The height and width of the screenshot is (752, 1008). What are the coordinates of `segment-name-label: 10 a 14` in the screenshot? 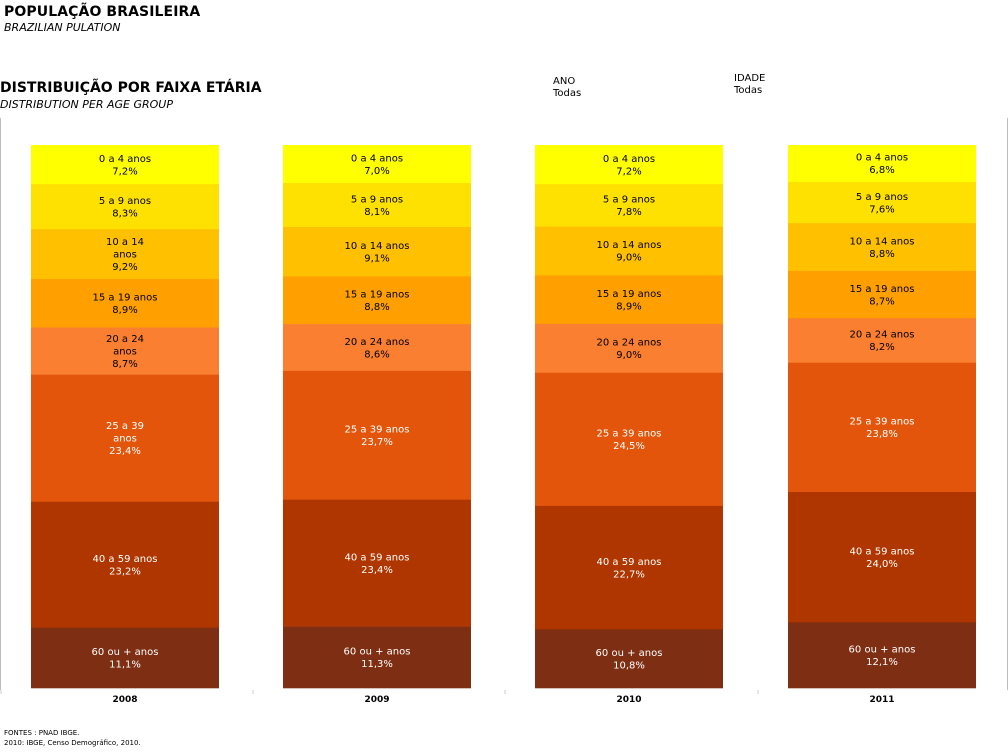 It's located at (125, 242).